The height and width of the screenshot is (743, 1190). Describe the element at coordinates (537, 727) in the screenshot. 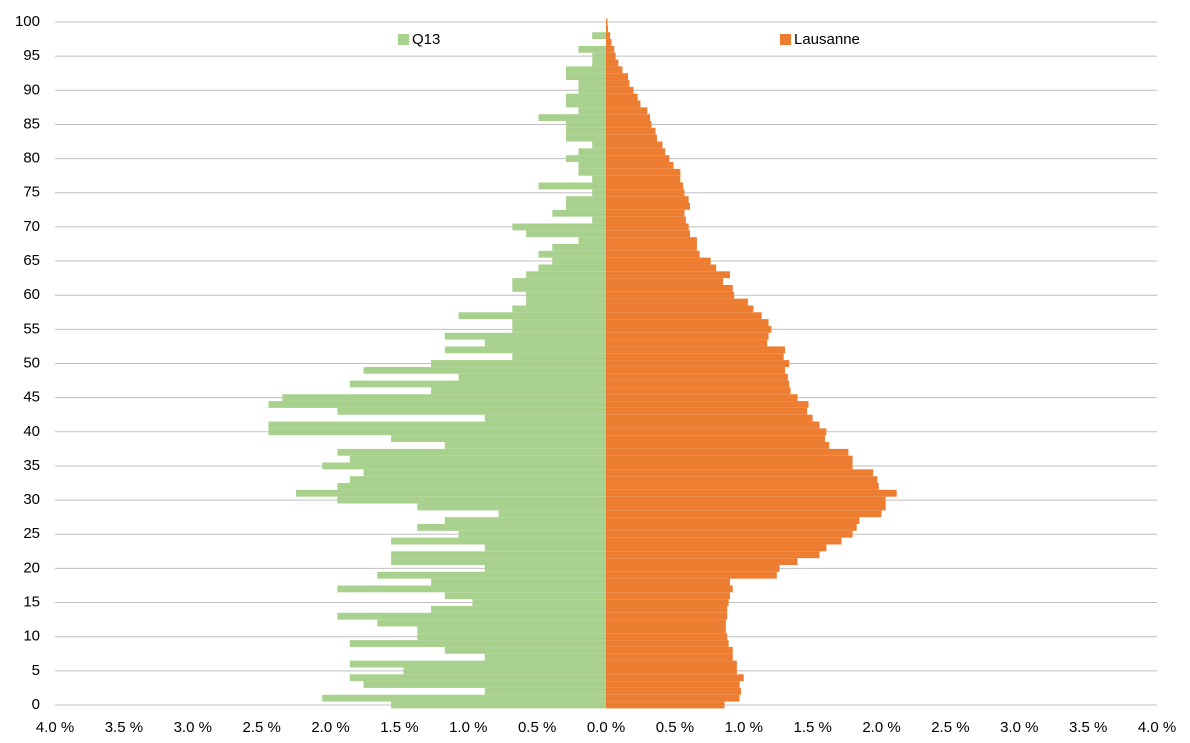

I see `x-tick-label: 0.5 %` at that location.